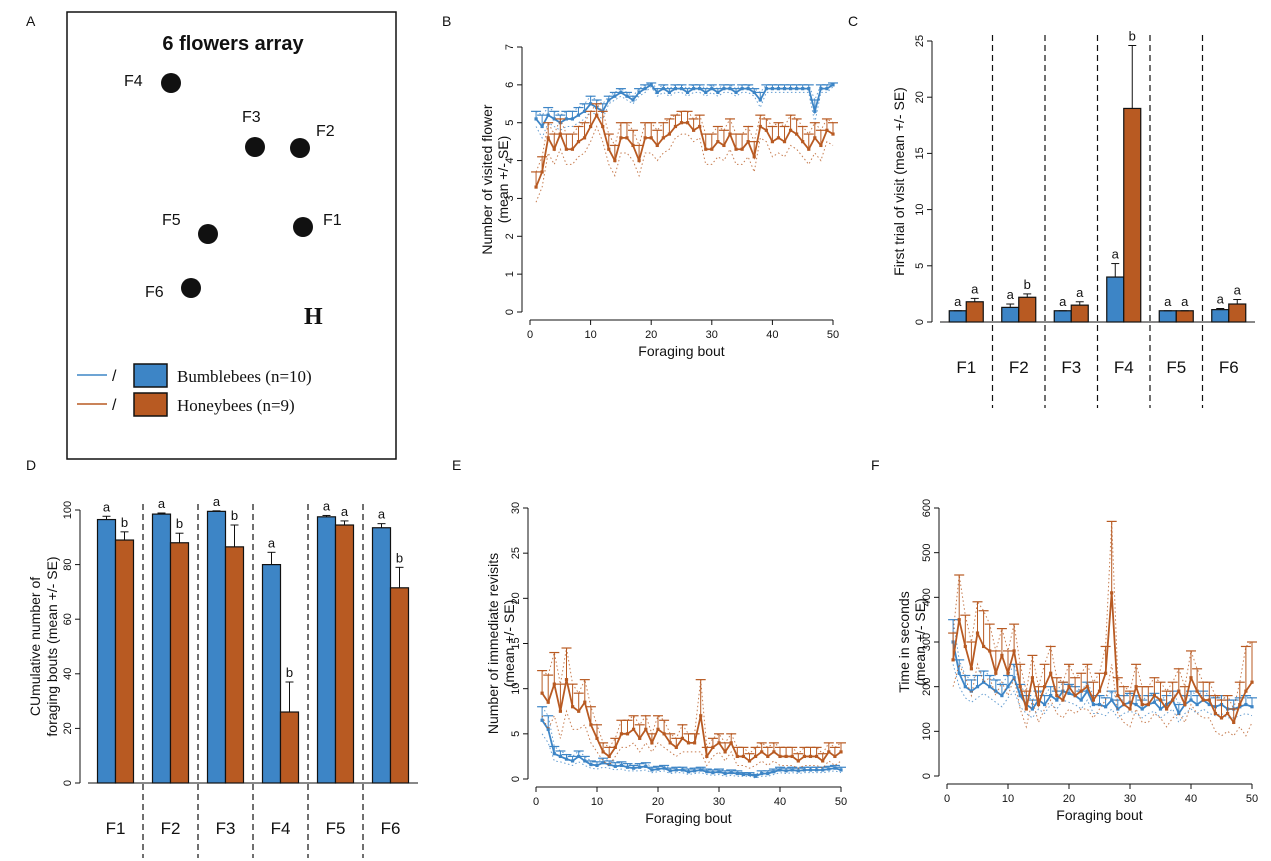 This screenshot has height=861, width=1271. What do you see at coordinates (658, 802) in the screenshot?
I see `panel-e-x-tick-label: 20` at bounding box center [658, 802].